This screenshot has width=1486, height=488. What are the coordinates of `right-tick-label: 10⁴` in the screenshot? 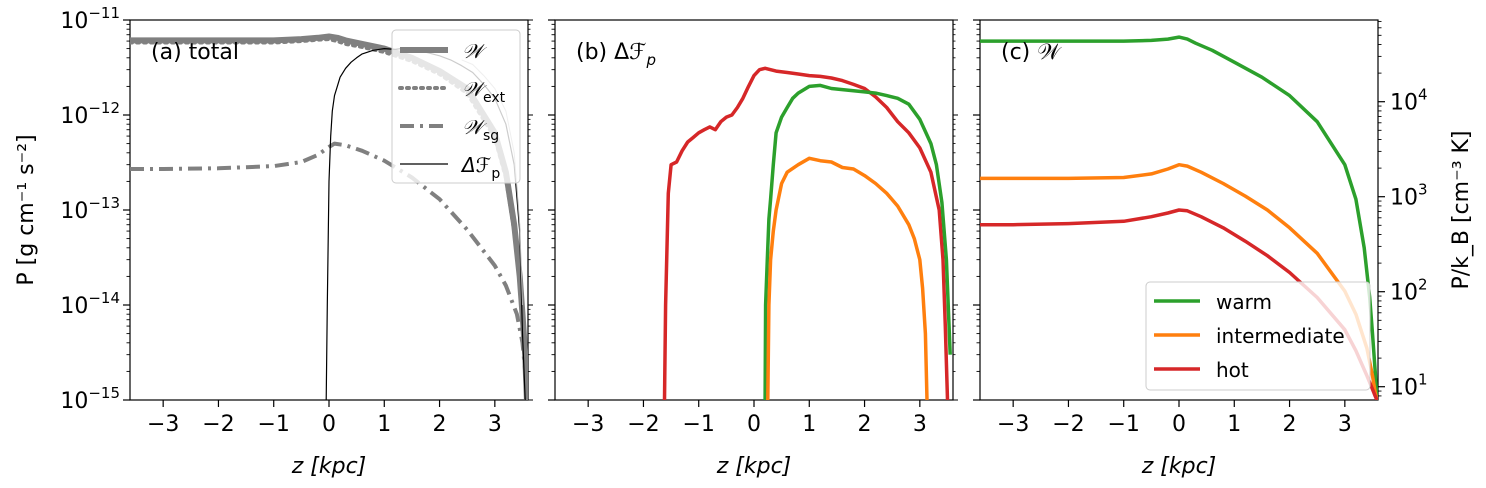 It's located at (1409, 101).